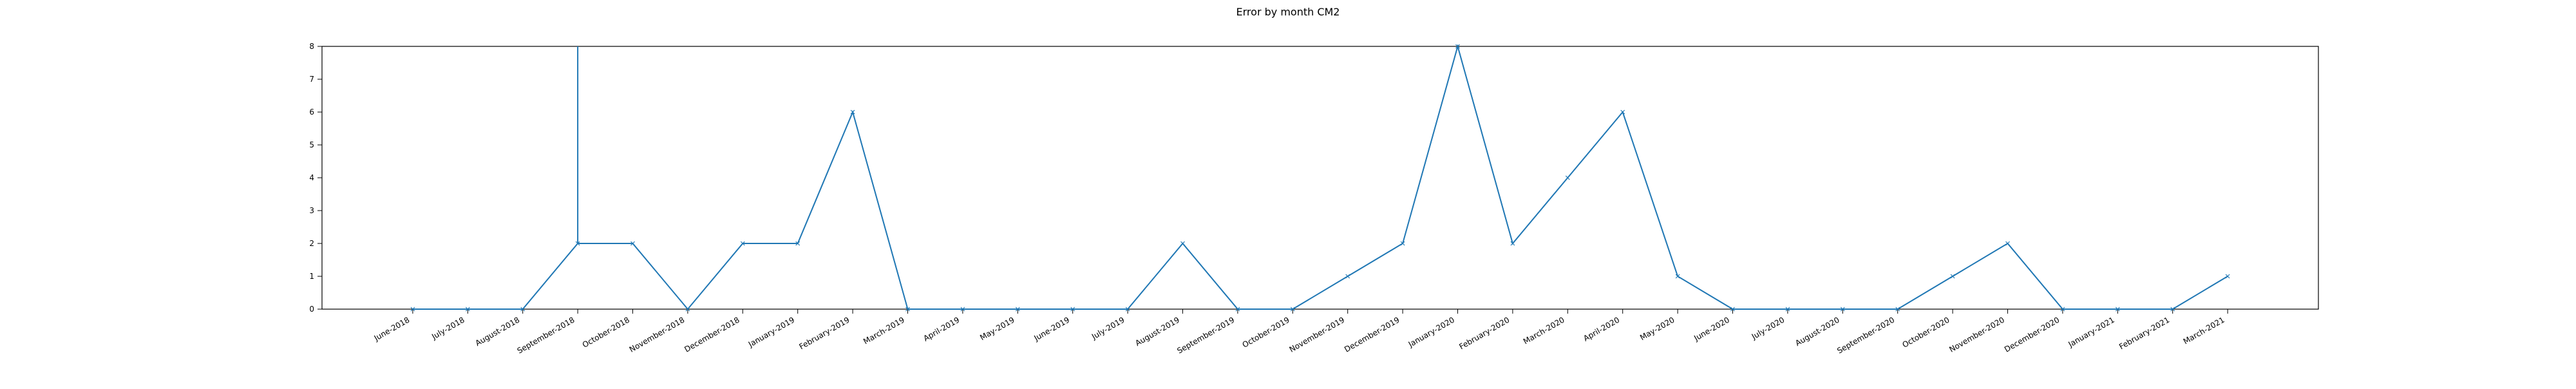  Describe the element at coordinates (1601, 329) in the screenshot. I see `x-tick-label: April-2020` at that location.